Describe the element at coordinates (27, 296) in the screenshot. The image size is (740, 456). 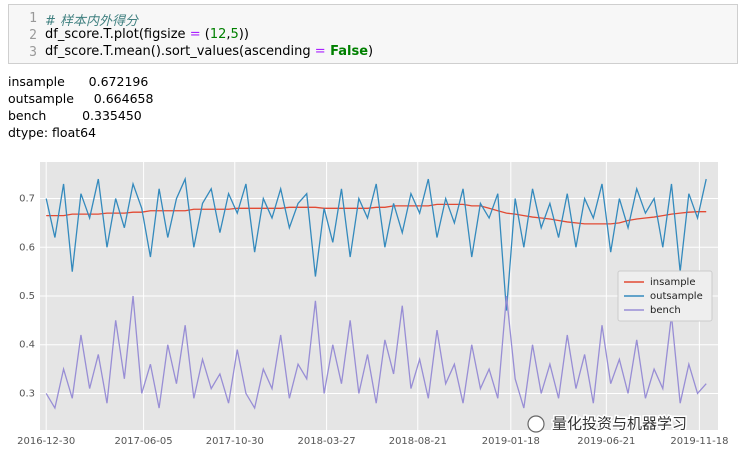
I see `y-tick-label: 0.5` at that location.